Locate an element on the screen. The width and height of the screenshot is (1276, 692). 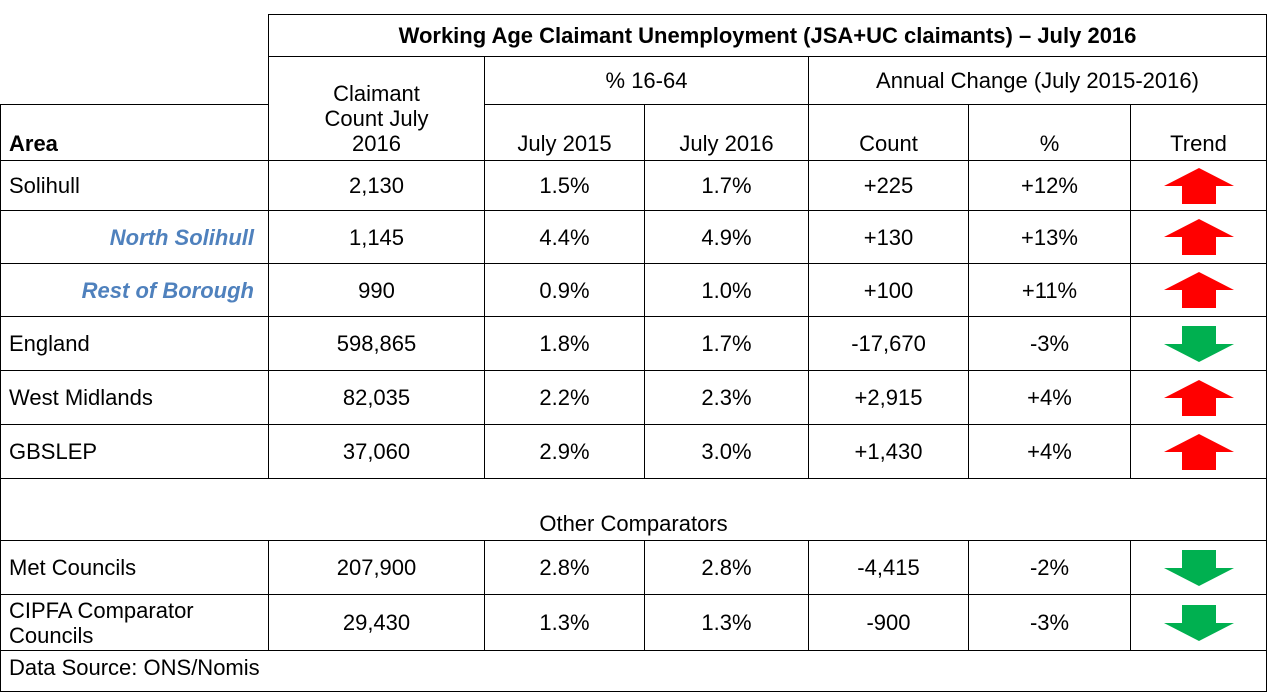
cell-text: 2.3% is located at coordinates (726, 397).